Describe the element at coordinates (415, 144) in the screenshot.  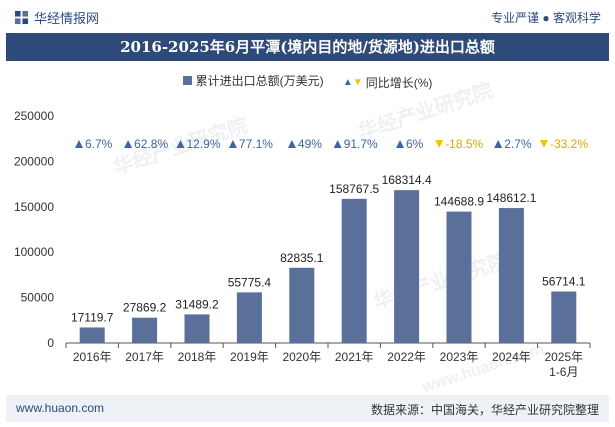
I see `growth-label: 6%` at that location.